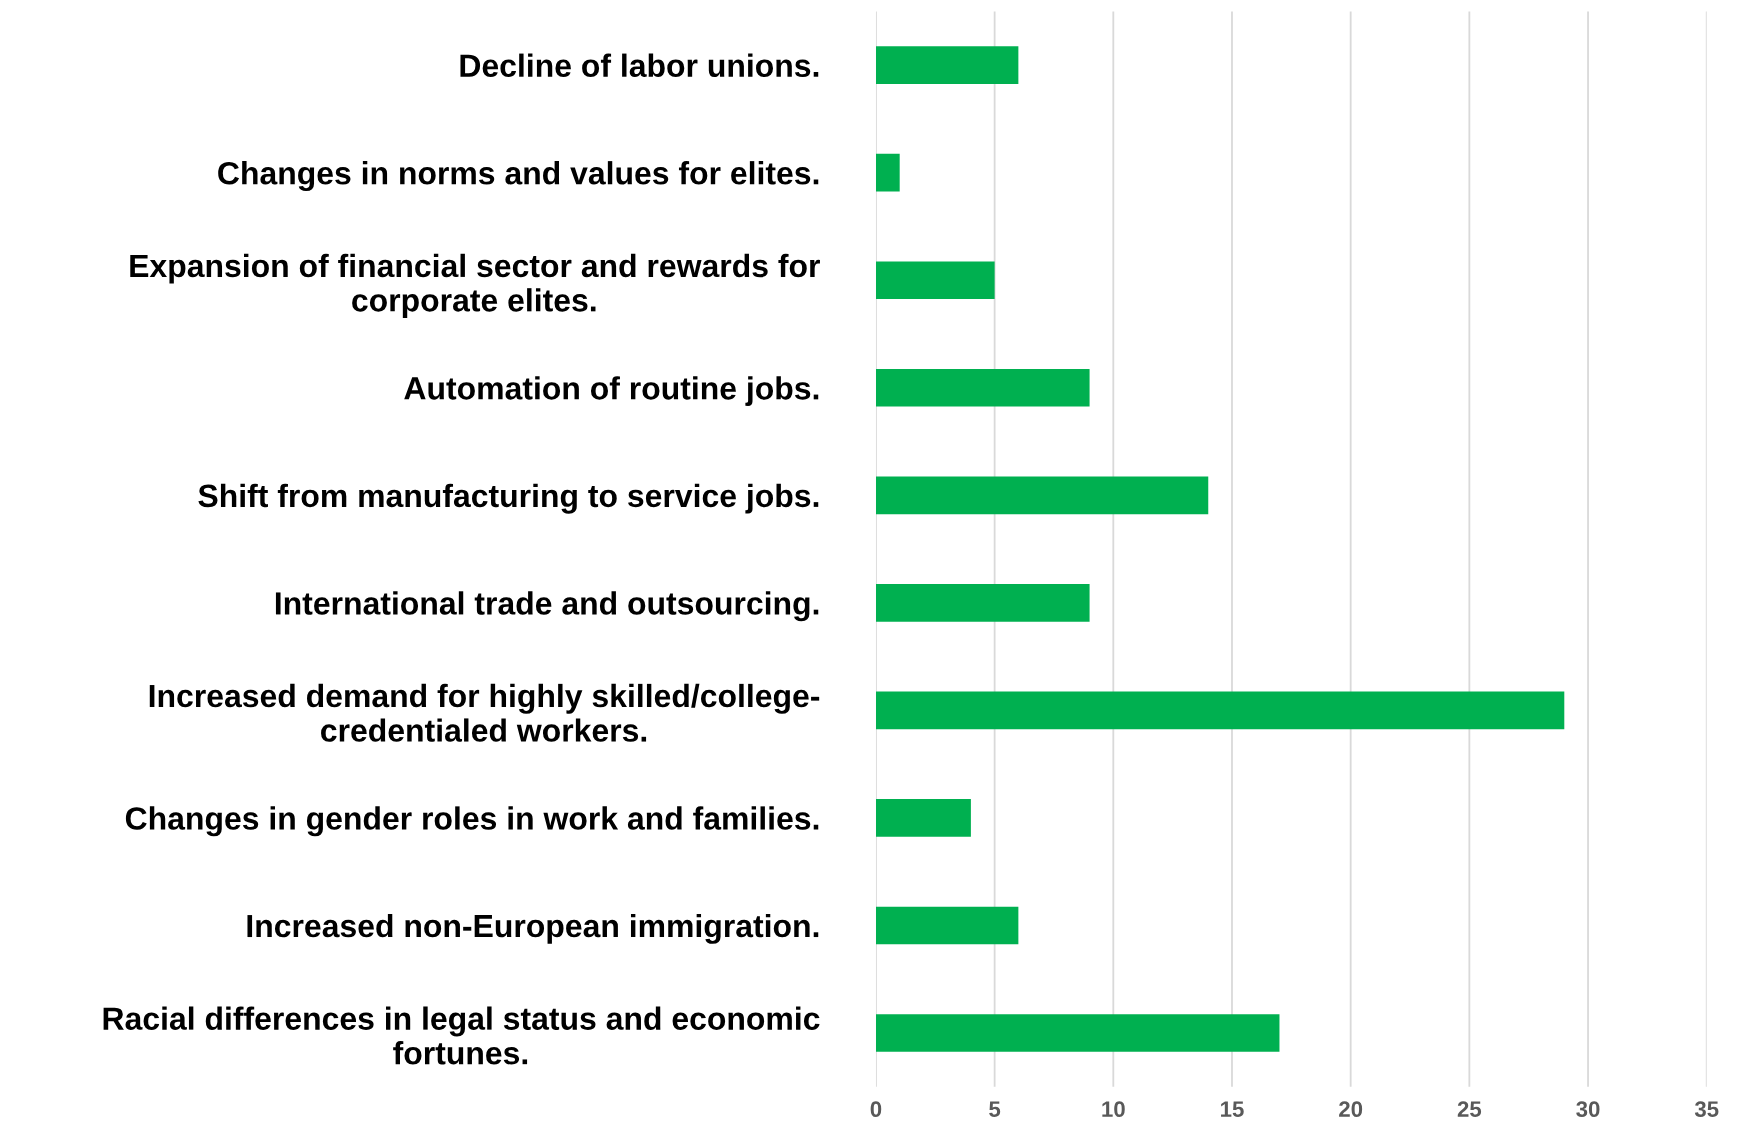  What do you see at coordinates (1706, 1109) in the screenshot?
I see `x-tick-label: 35` at bounding box center [1706, 1109].